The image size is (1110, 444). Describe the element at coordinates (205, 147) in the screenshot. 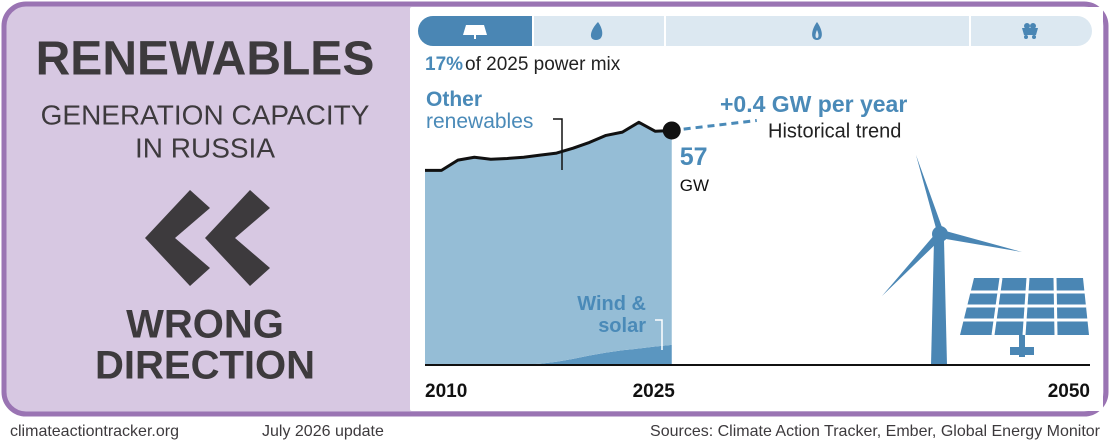

I see `subtitle: IN RUSSIA` at that location.